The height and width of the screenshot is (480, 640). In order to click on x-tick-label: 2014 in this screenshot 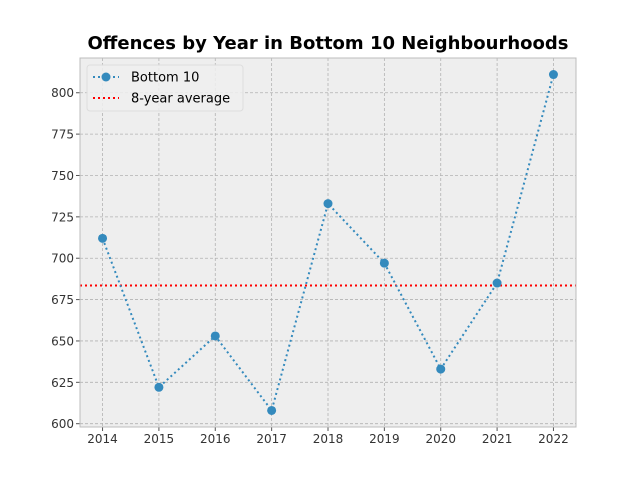, I will do `click(102, 439)`.